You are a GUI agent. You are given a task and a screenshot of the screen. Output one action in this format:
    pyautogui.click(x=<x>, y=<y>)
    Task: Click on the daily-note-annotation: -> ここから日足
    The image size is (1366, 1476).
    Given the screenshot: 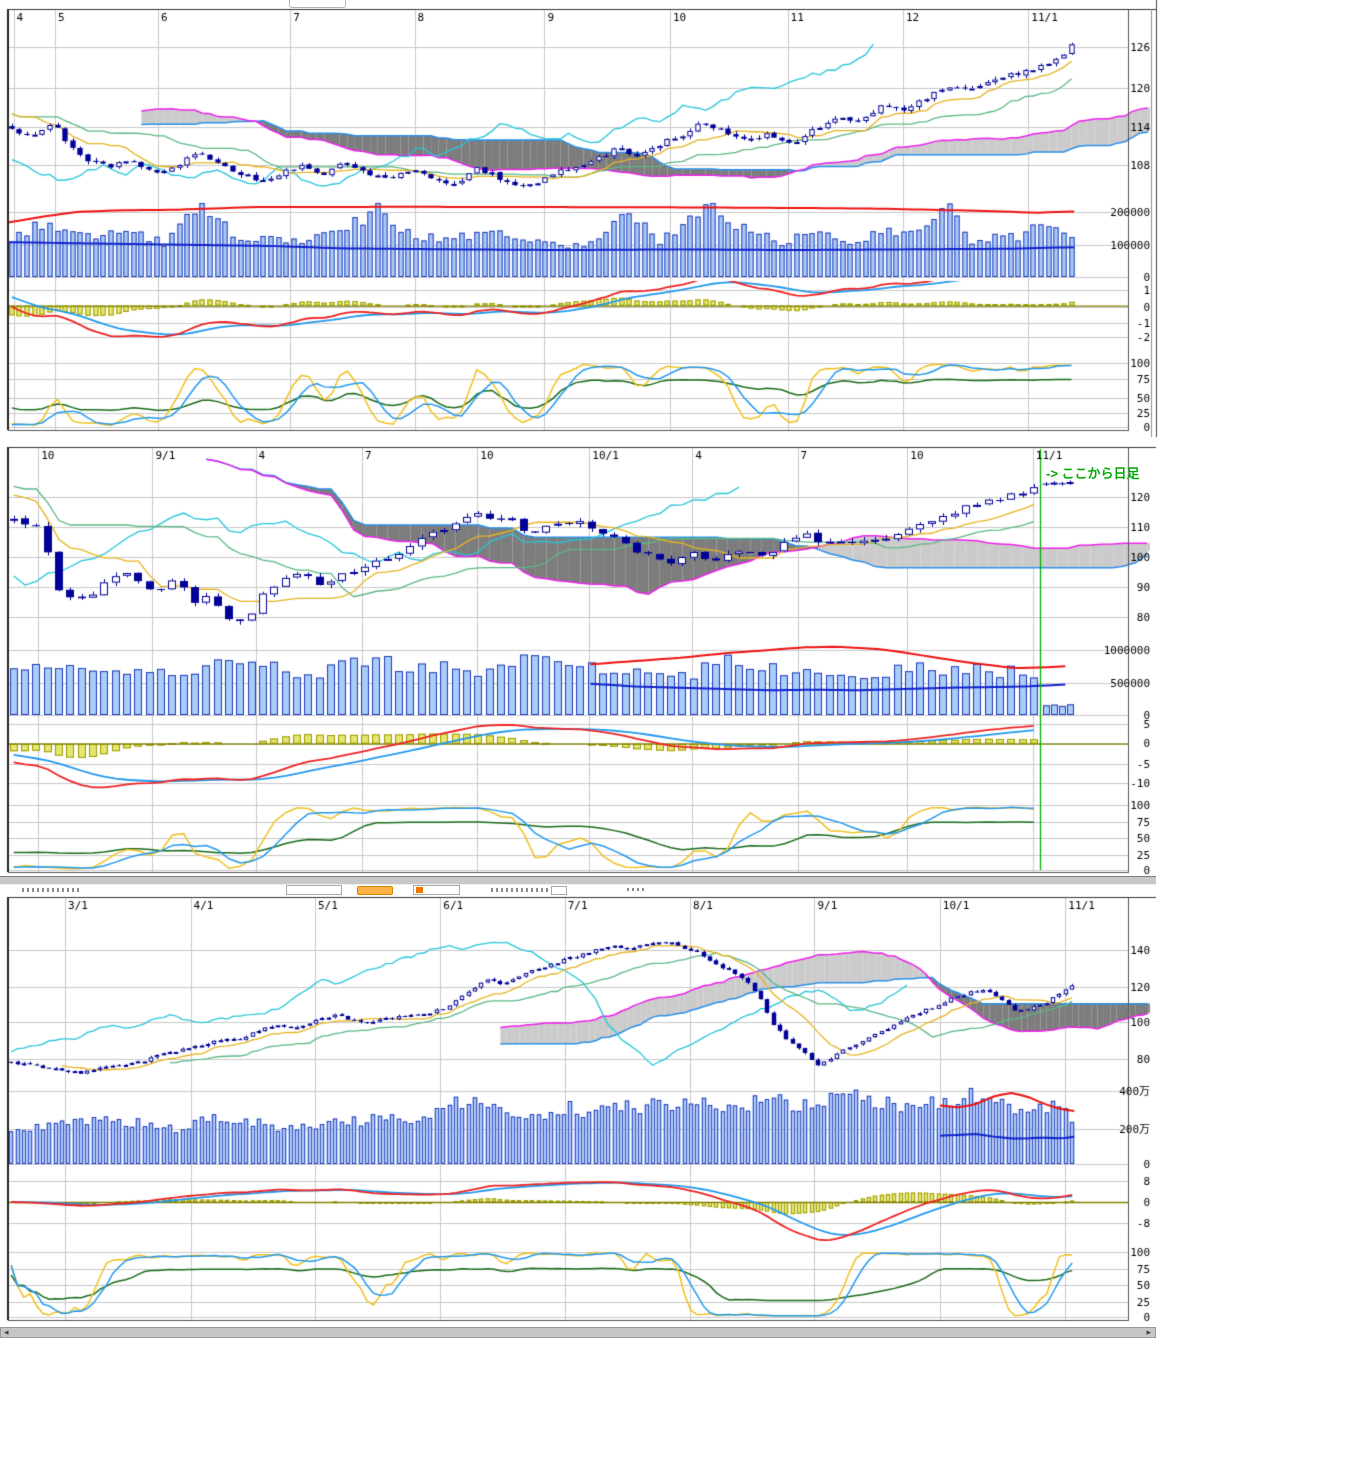 What is the action you would take?
    pyautogui.click(x=1093, y=473)
    